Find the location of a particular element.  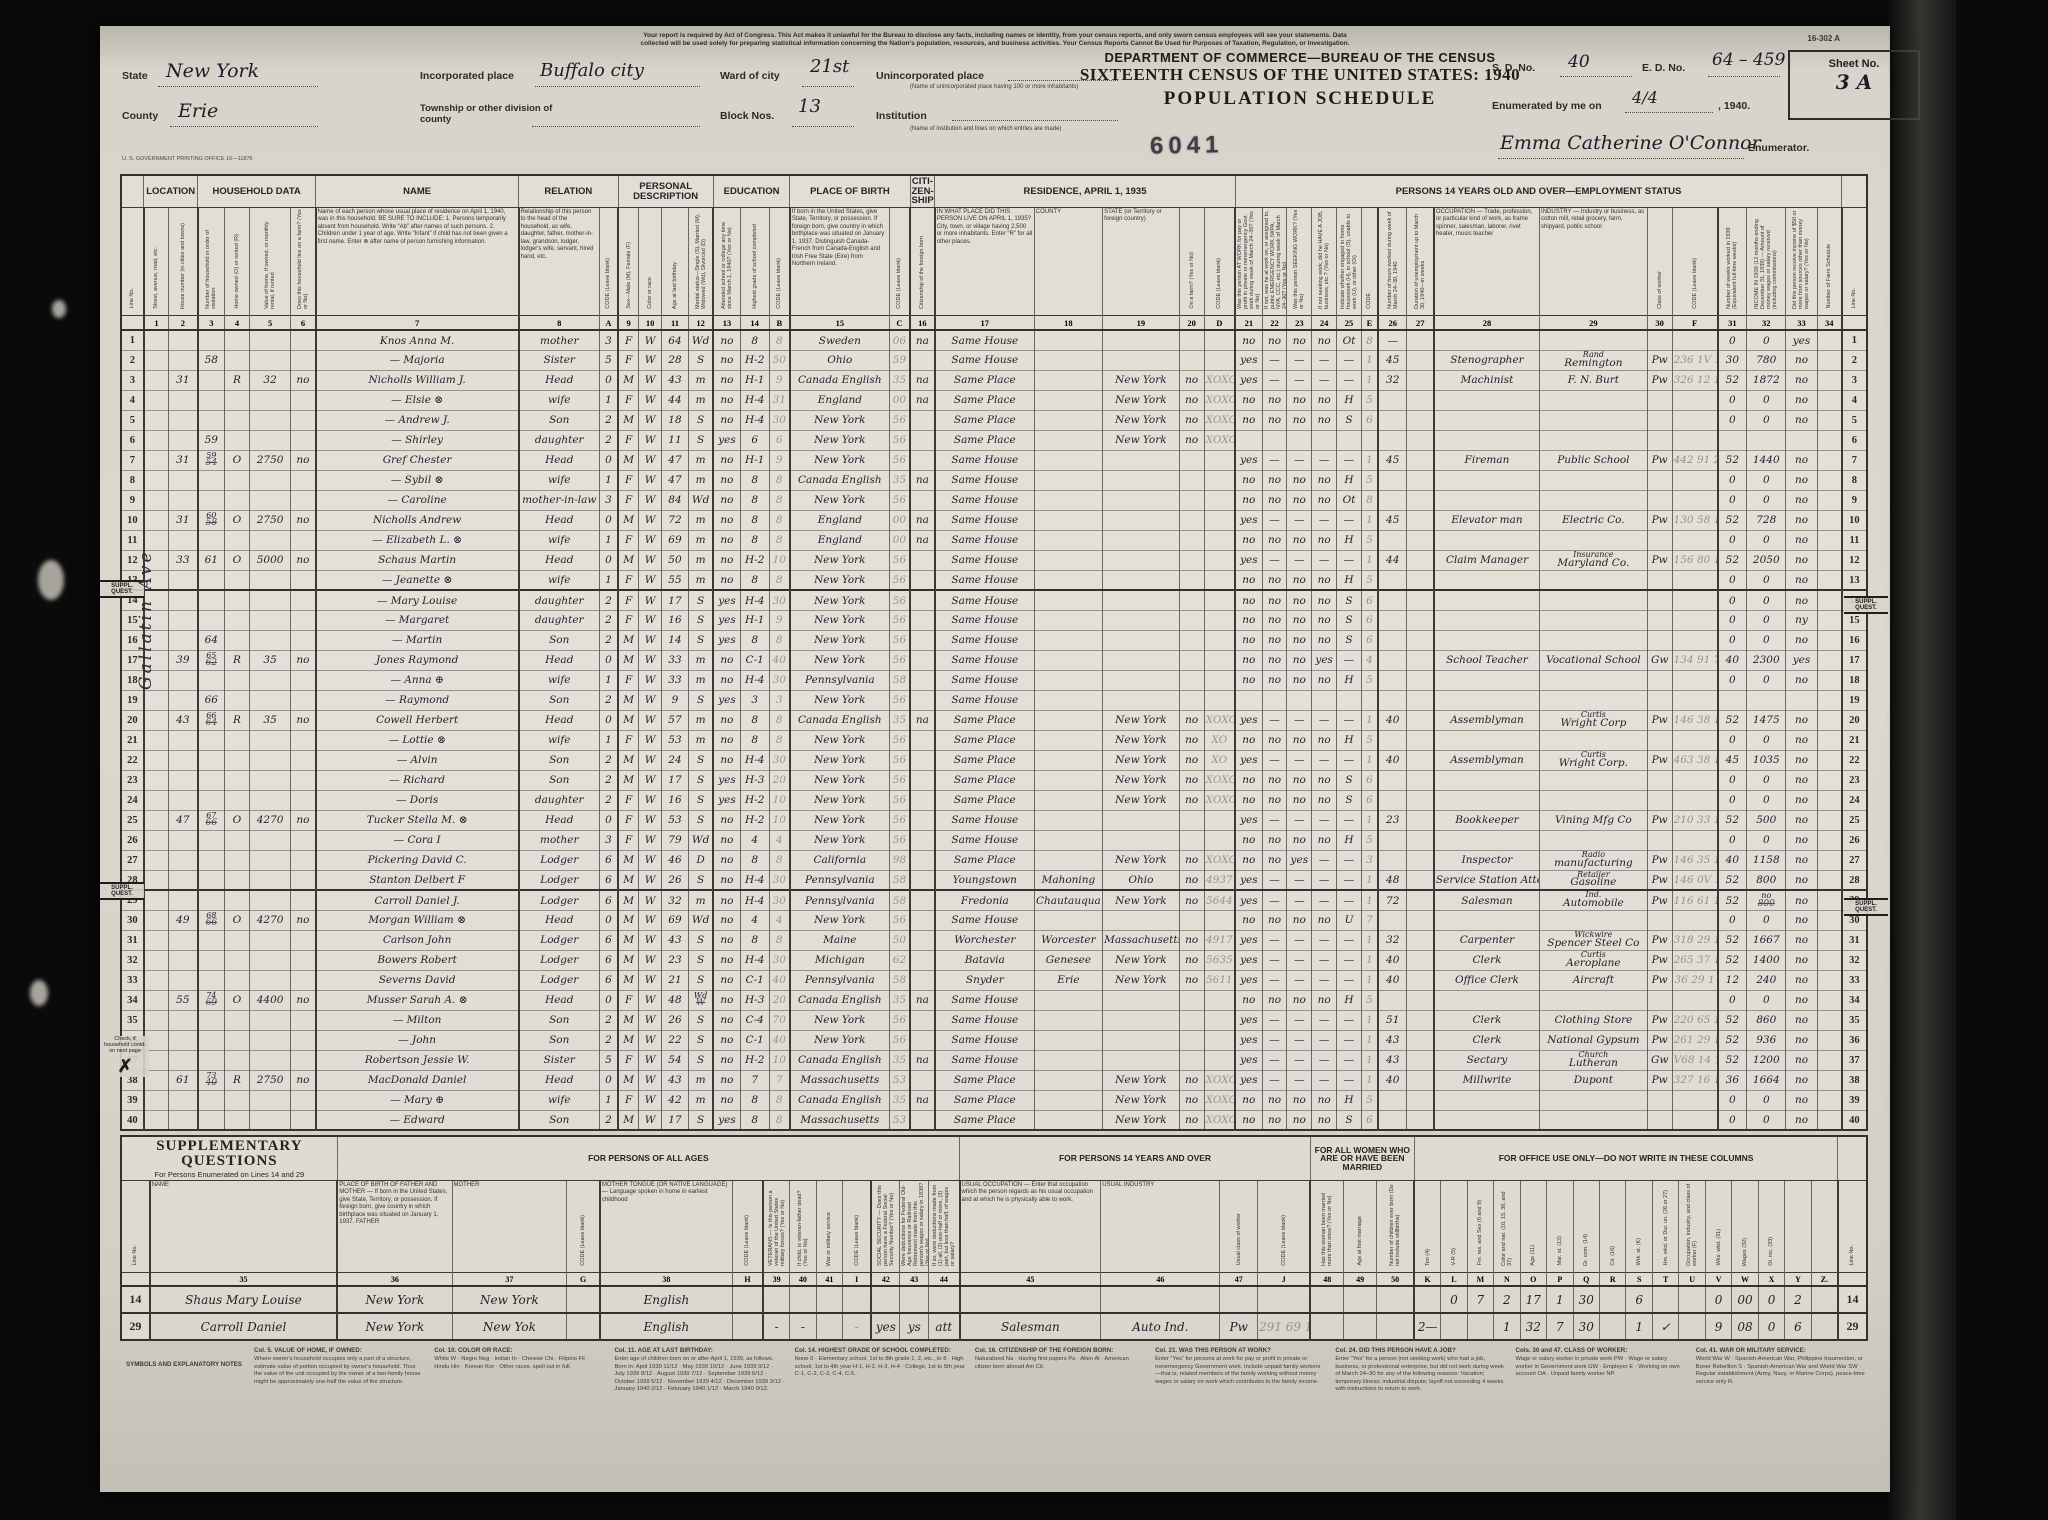

cell-rc: Same House is located at coordinates (984, 600).